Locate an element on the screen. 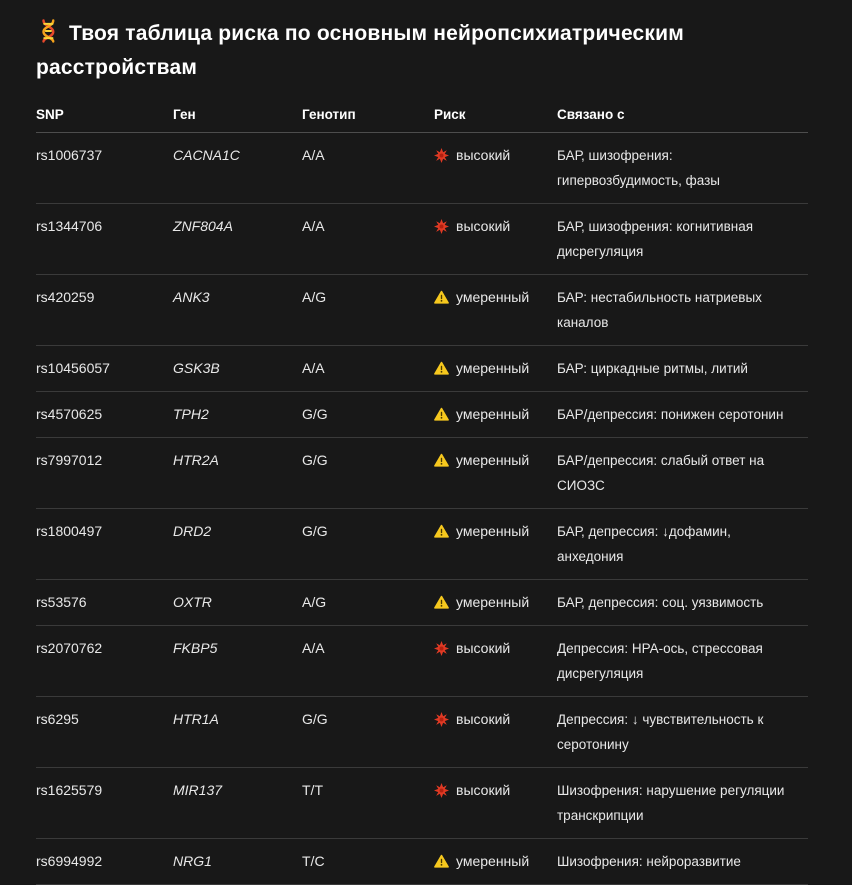 This screenshot has height=885, width=852. column-header-snp: SNP is located at coordinates (50, 114).